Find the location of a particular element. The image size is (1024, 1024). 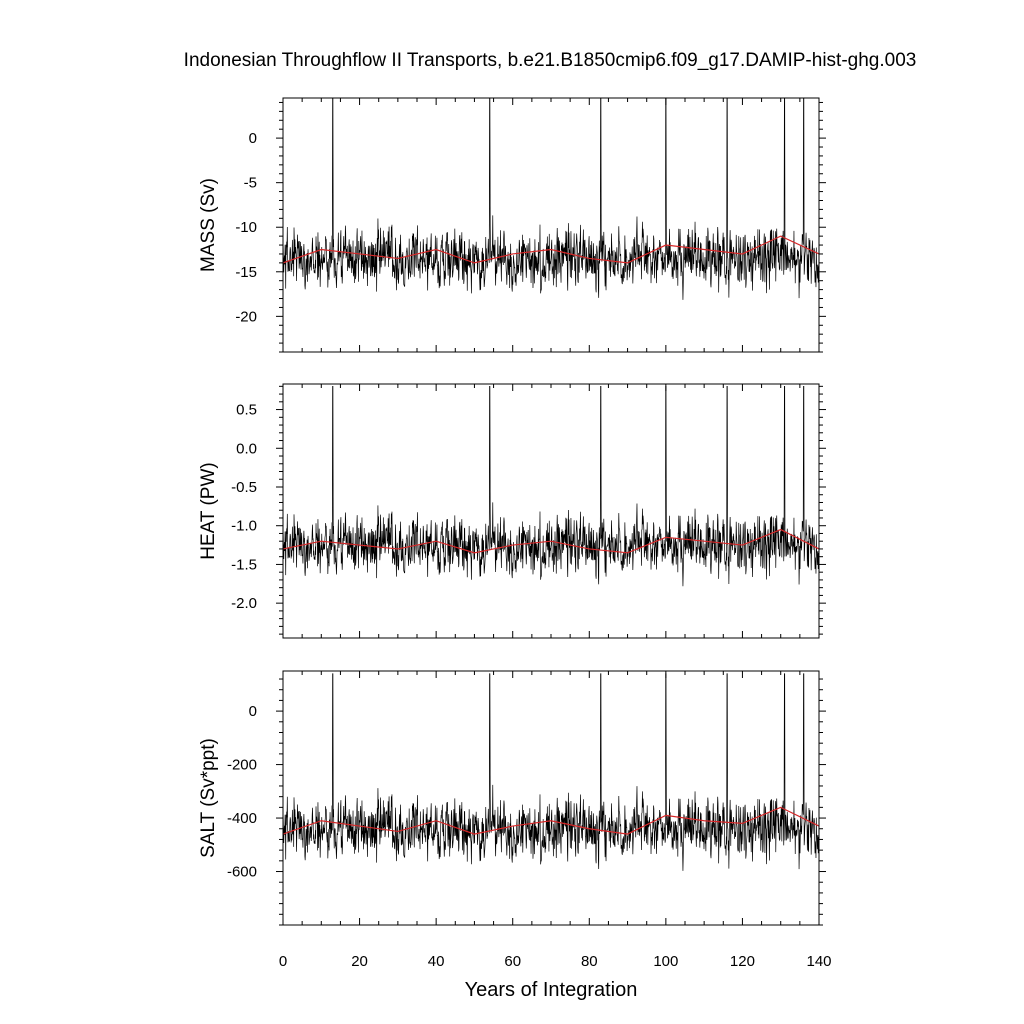

y-tick-label: -2.0 is located at coordinates (244, 603).